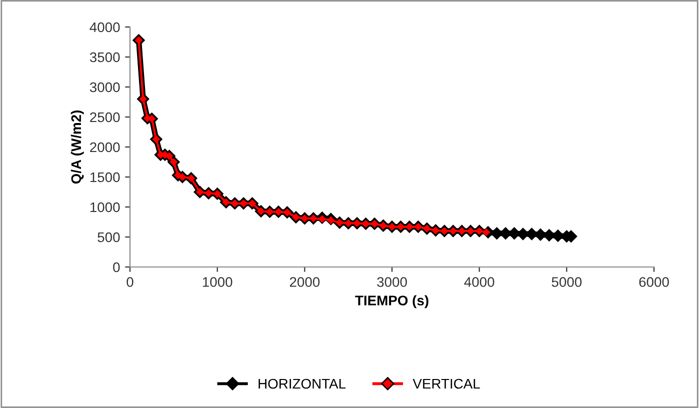 This screenshot has height=408, width=699. What do you see at coordinates (567, 282) in the screenshot?
I see `x-tick-label: 5000` at bounding box center [567, 282].